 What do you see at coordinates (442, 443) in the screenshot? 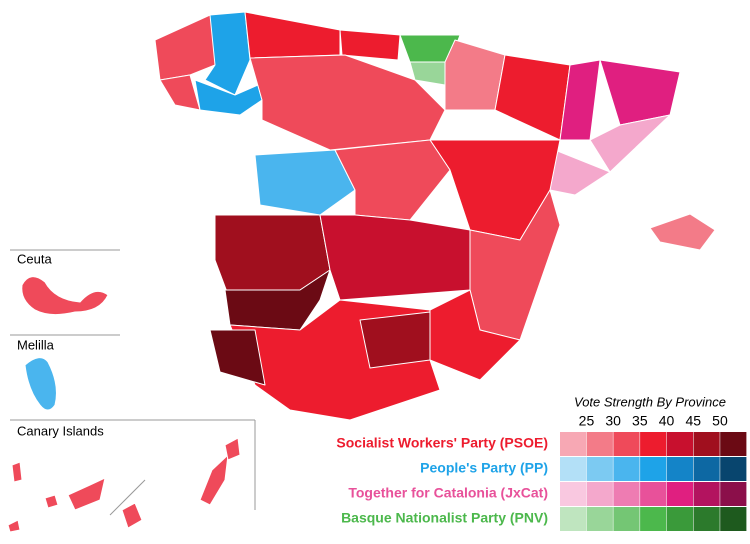
I see `party-name: Socialist Workers' Party (PSOE)` at bounding box center [442, 443].